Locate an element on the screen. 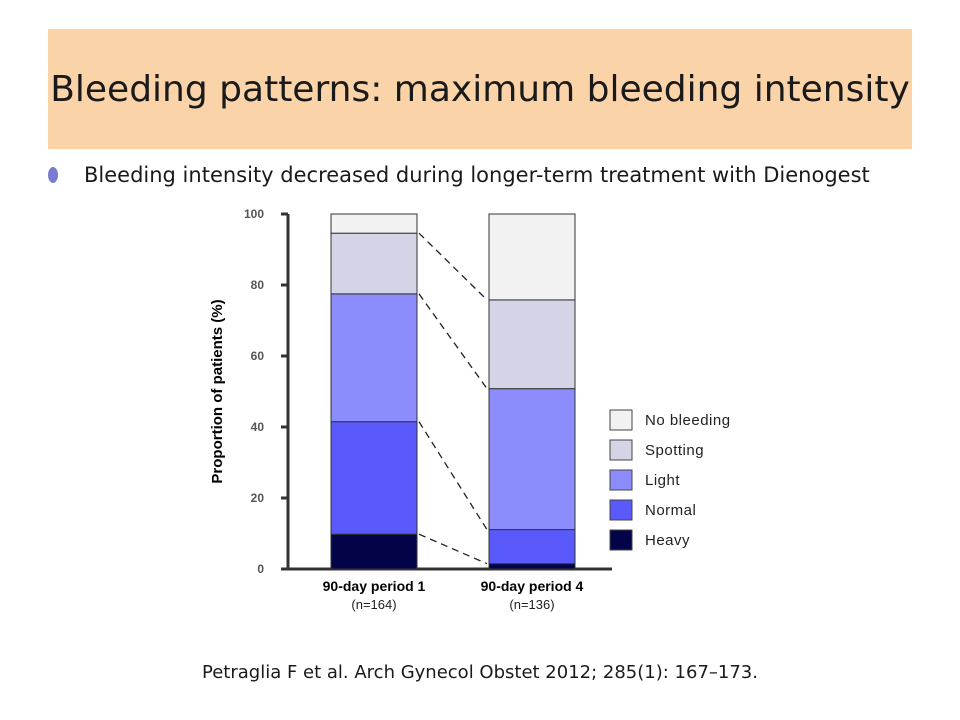  legend-label: Normal is located at coordinates (670, 510).